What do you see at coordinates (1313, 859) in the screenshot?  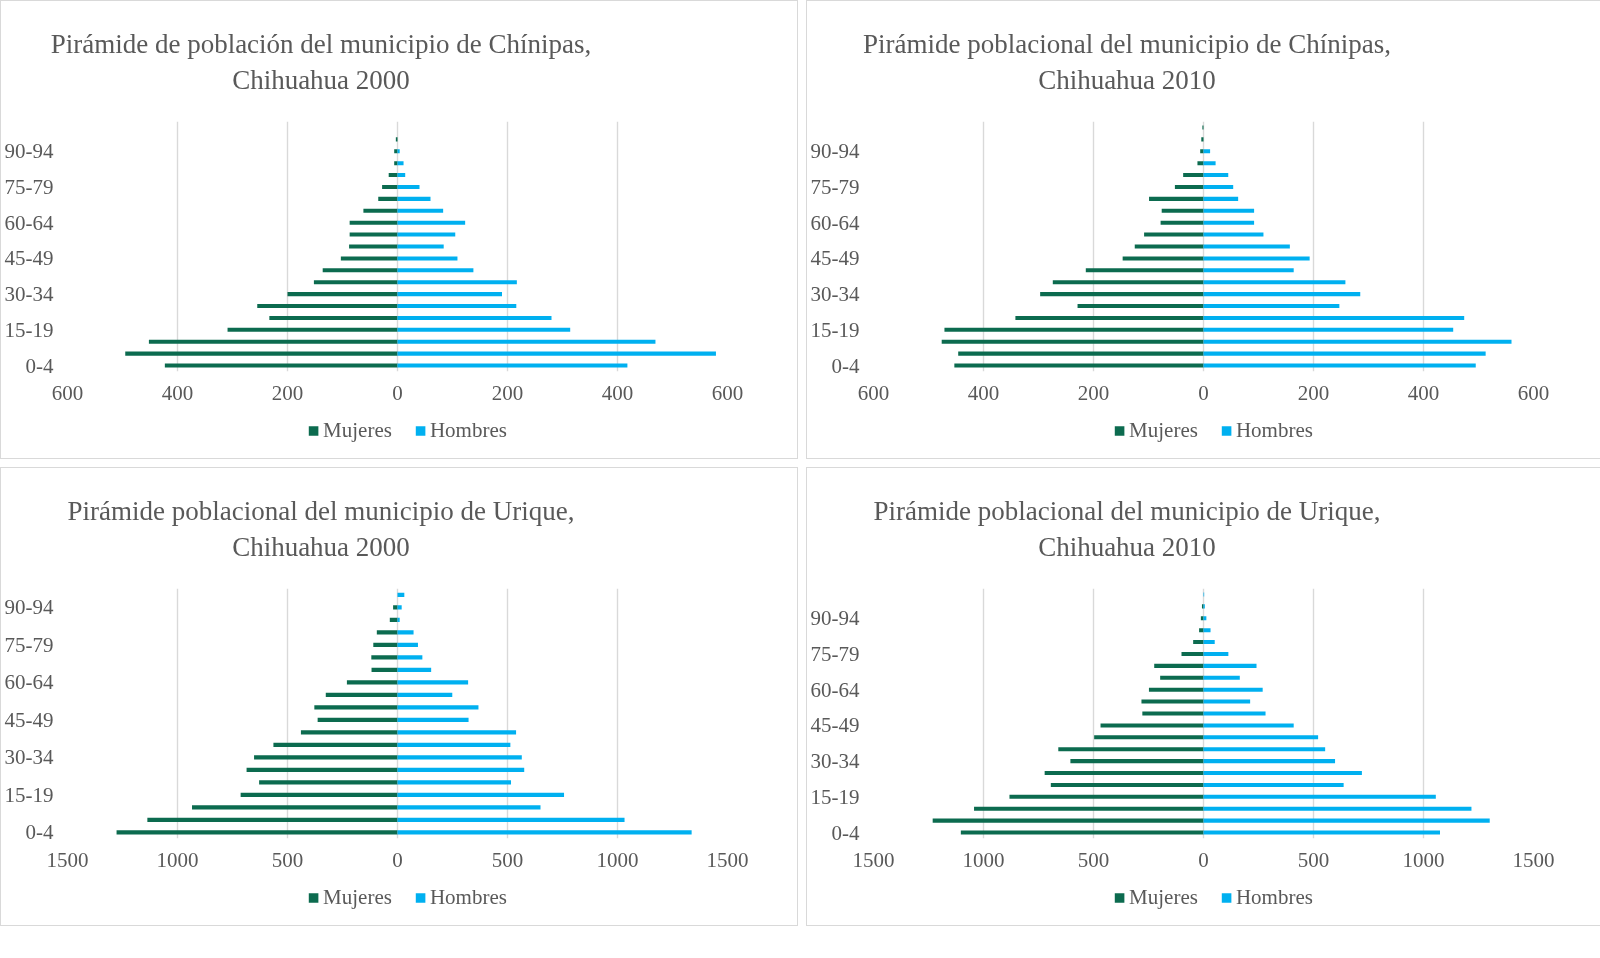 I see `x-tick-label: 500` at bounding box center [1313, 859].